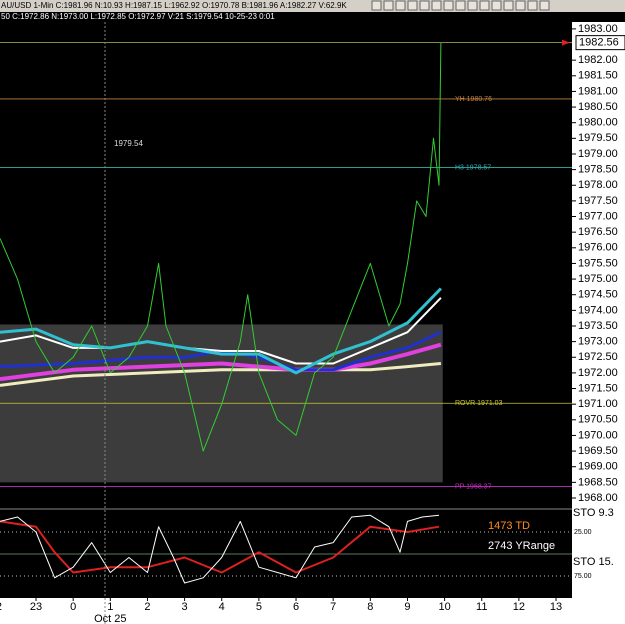  I want to click on y-tick-label: 1978.00, so click(598, 185).